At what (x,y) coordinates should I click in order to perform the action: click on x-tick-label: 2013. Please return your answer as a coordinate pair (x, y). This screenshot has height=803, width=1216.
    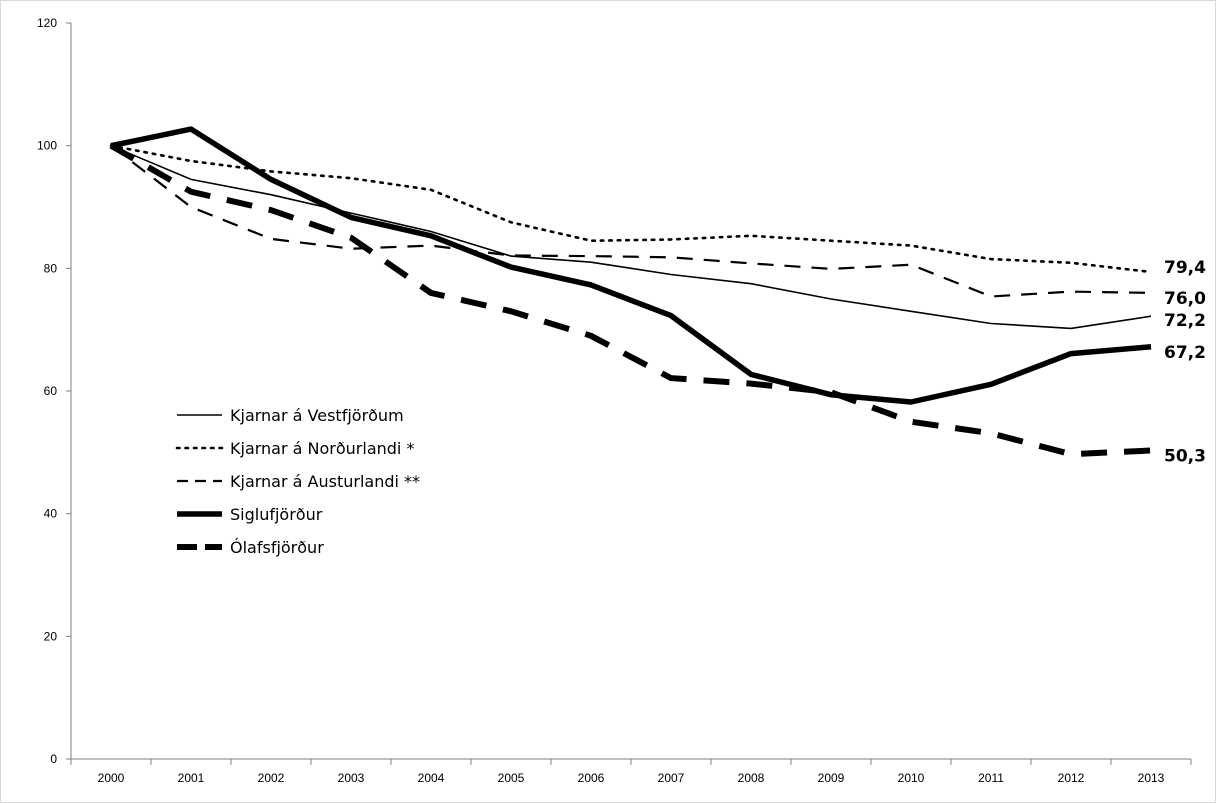
    Looking at the image, I should click on (1151, 778).